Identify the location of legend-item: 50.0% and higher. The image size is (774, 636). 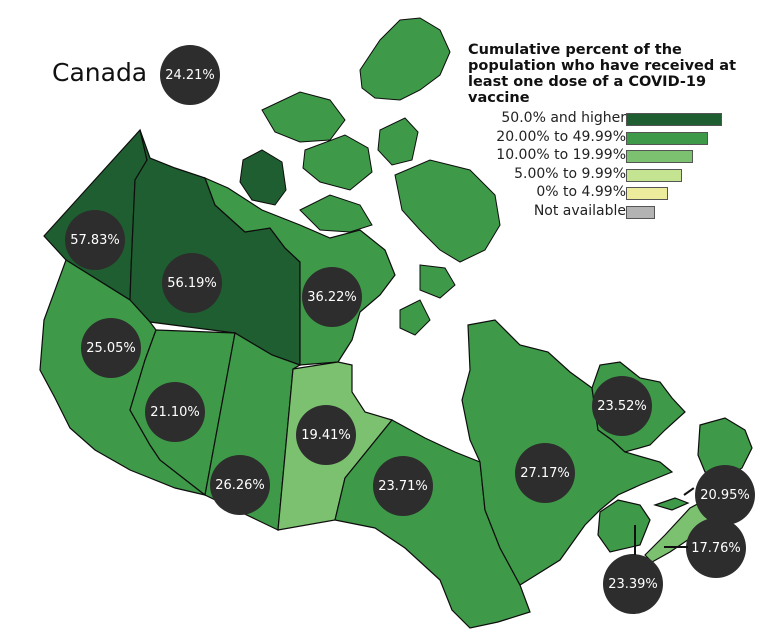
(618, 119).